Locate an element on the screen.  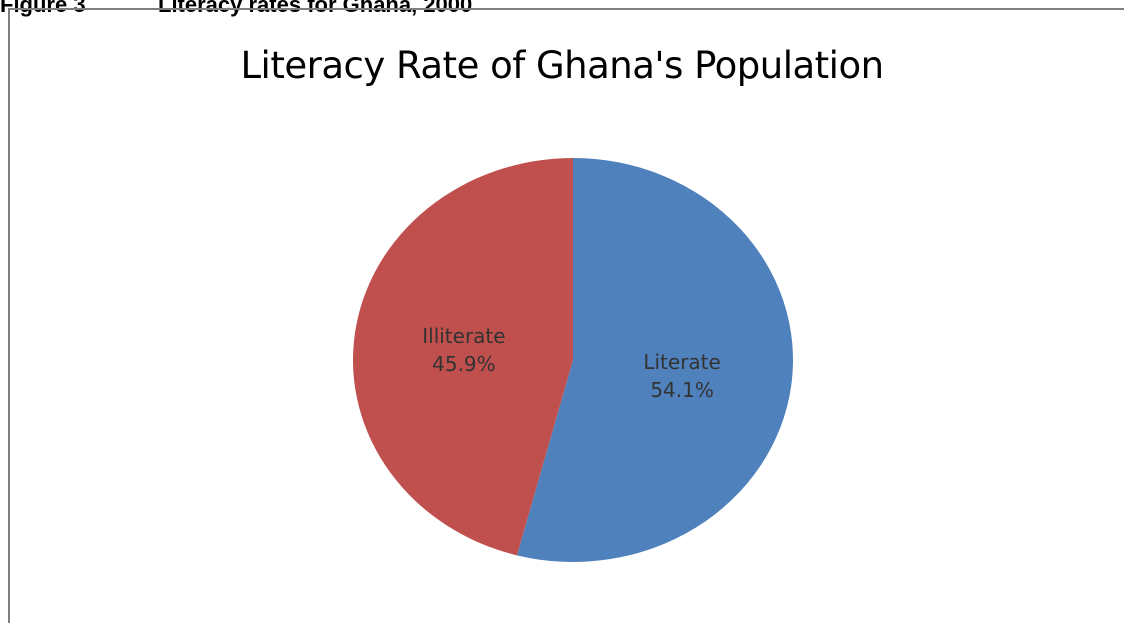
pie-labels: Literate 54.1% Illiterate 45.9% is located at coordinates (571, 363).